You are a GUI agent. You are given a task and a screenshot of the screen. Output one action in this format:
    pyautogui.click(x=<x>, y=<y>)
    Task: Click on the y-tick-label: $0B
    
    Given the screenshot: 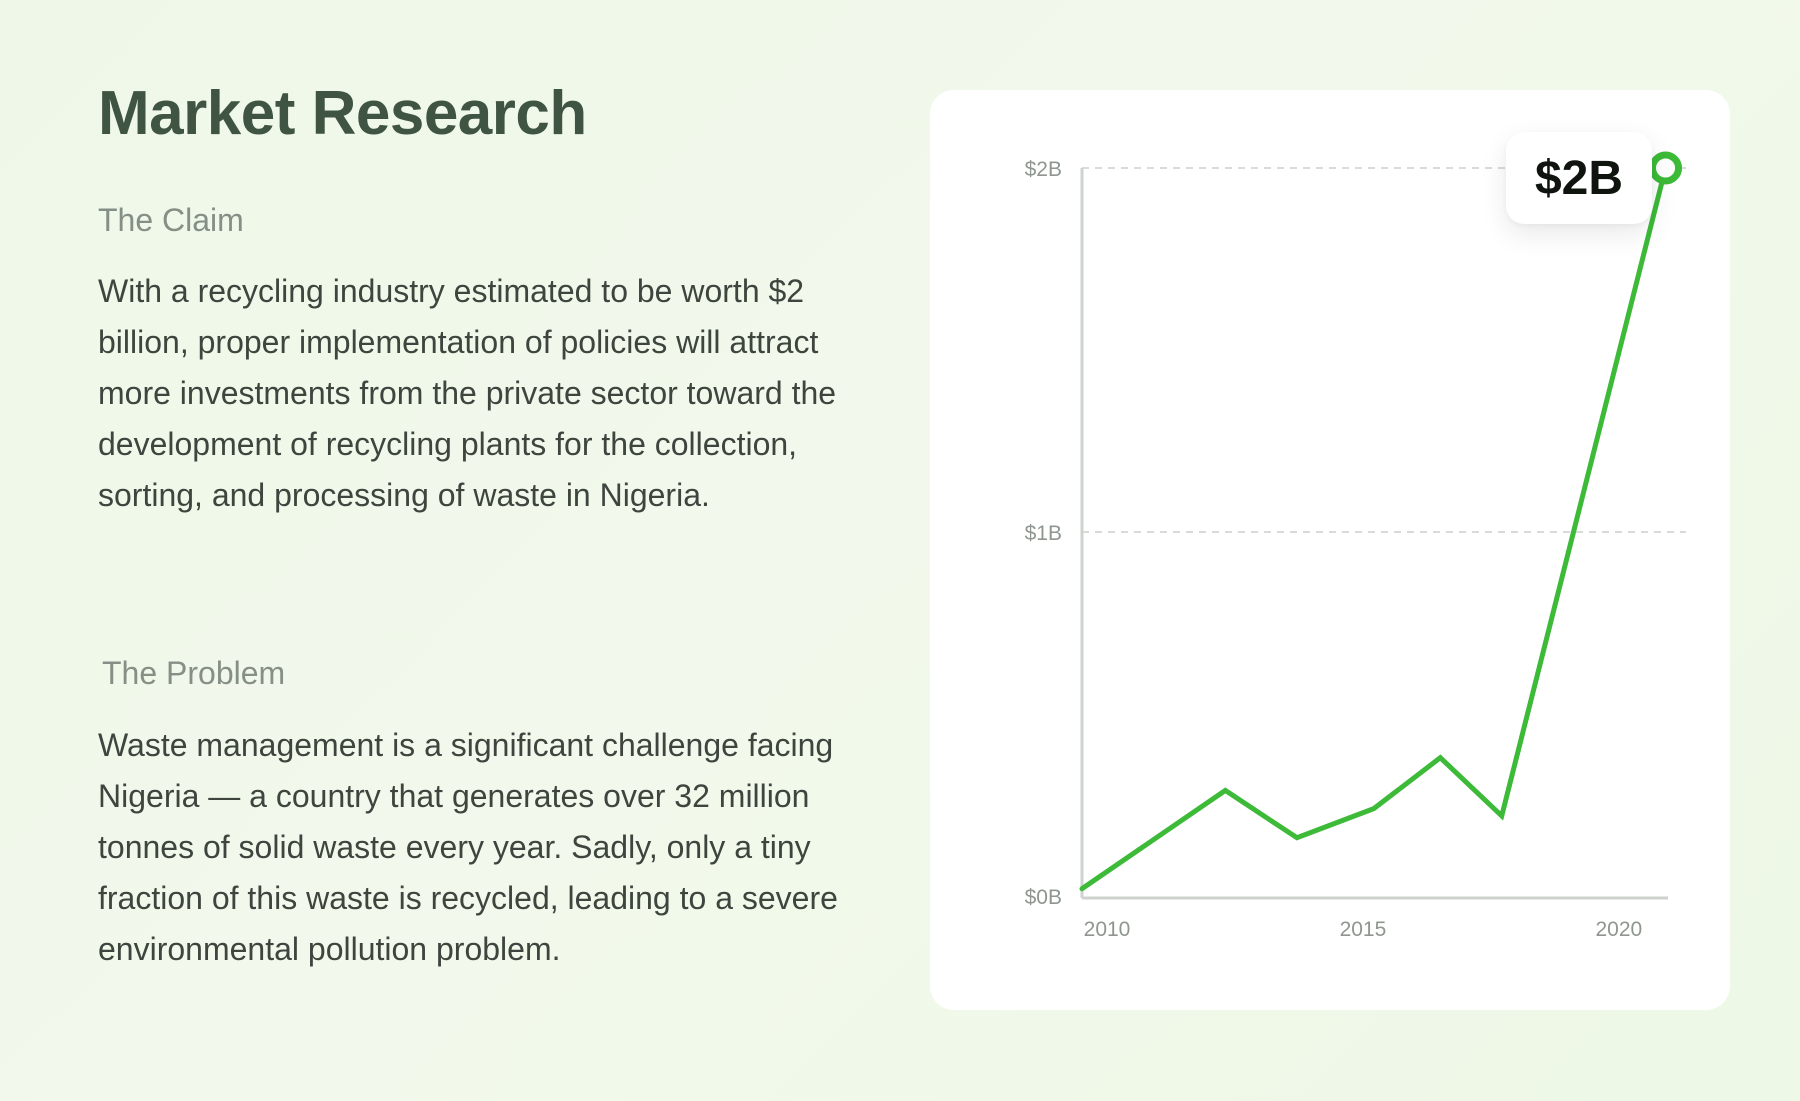 What is the action you would take?
    pyautogui.click(x=1043, y=897)
    